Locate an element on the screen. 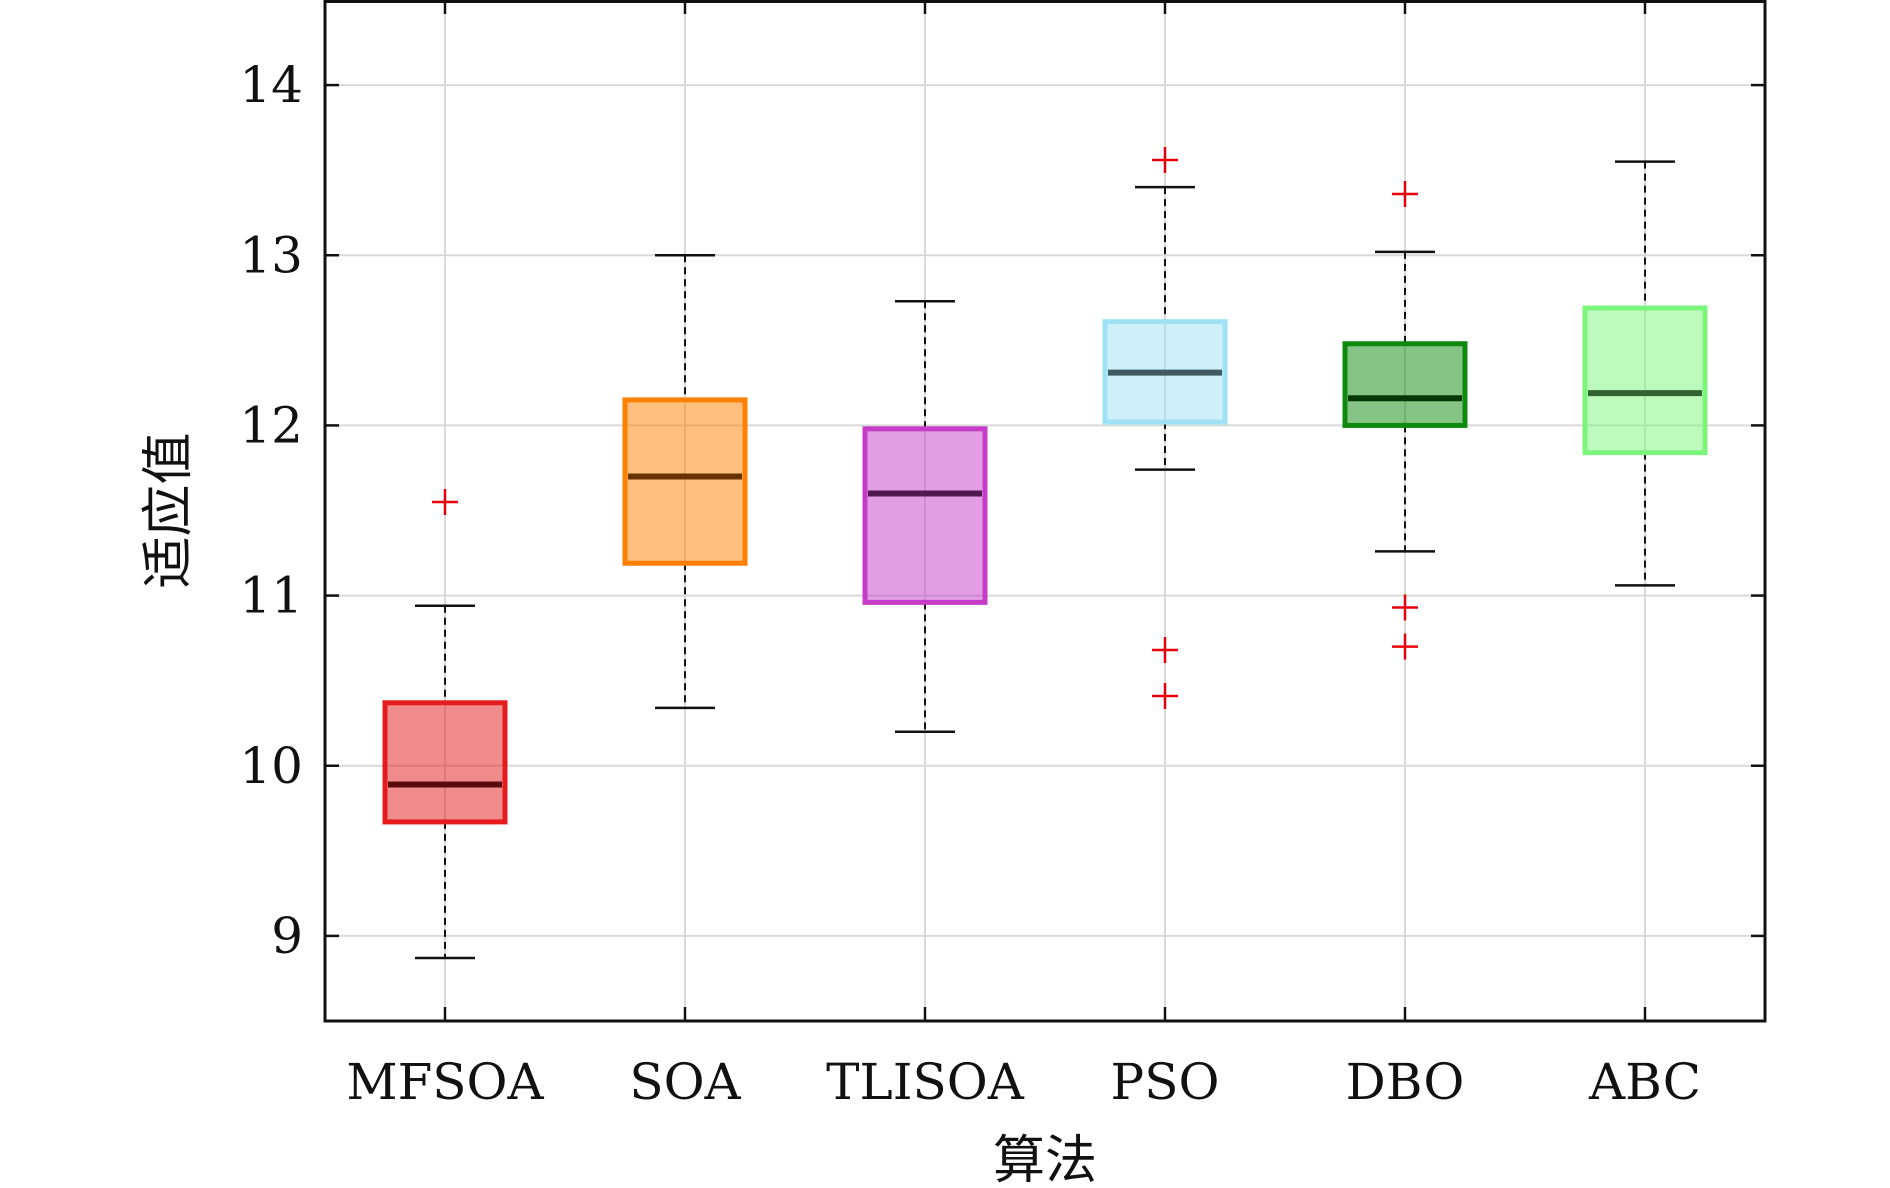 The height and width of the screenshot is (1188, 1890). y-tick-label: 11 is located at coordinates (271, 596).